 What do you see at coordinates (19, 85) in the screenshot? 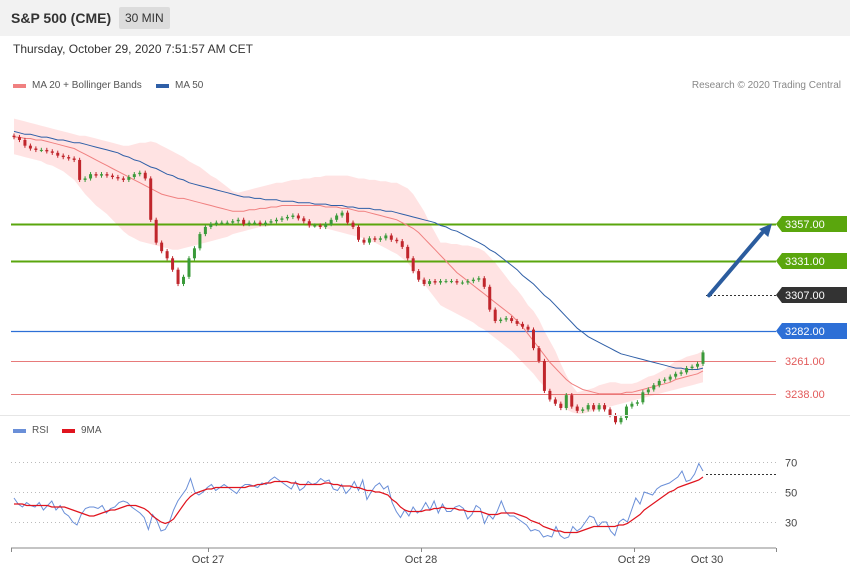
I see `ma20-swatch` at bounding box center [19, 85].